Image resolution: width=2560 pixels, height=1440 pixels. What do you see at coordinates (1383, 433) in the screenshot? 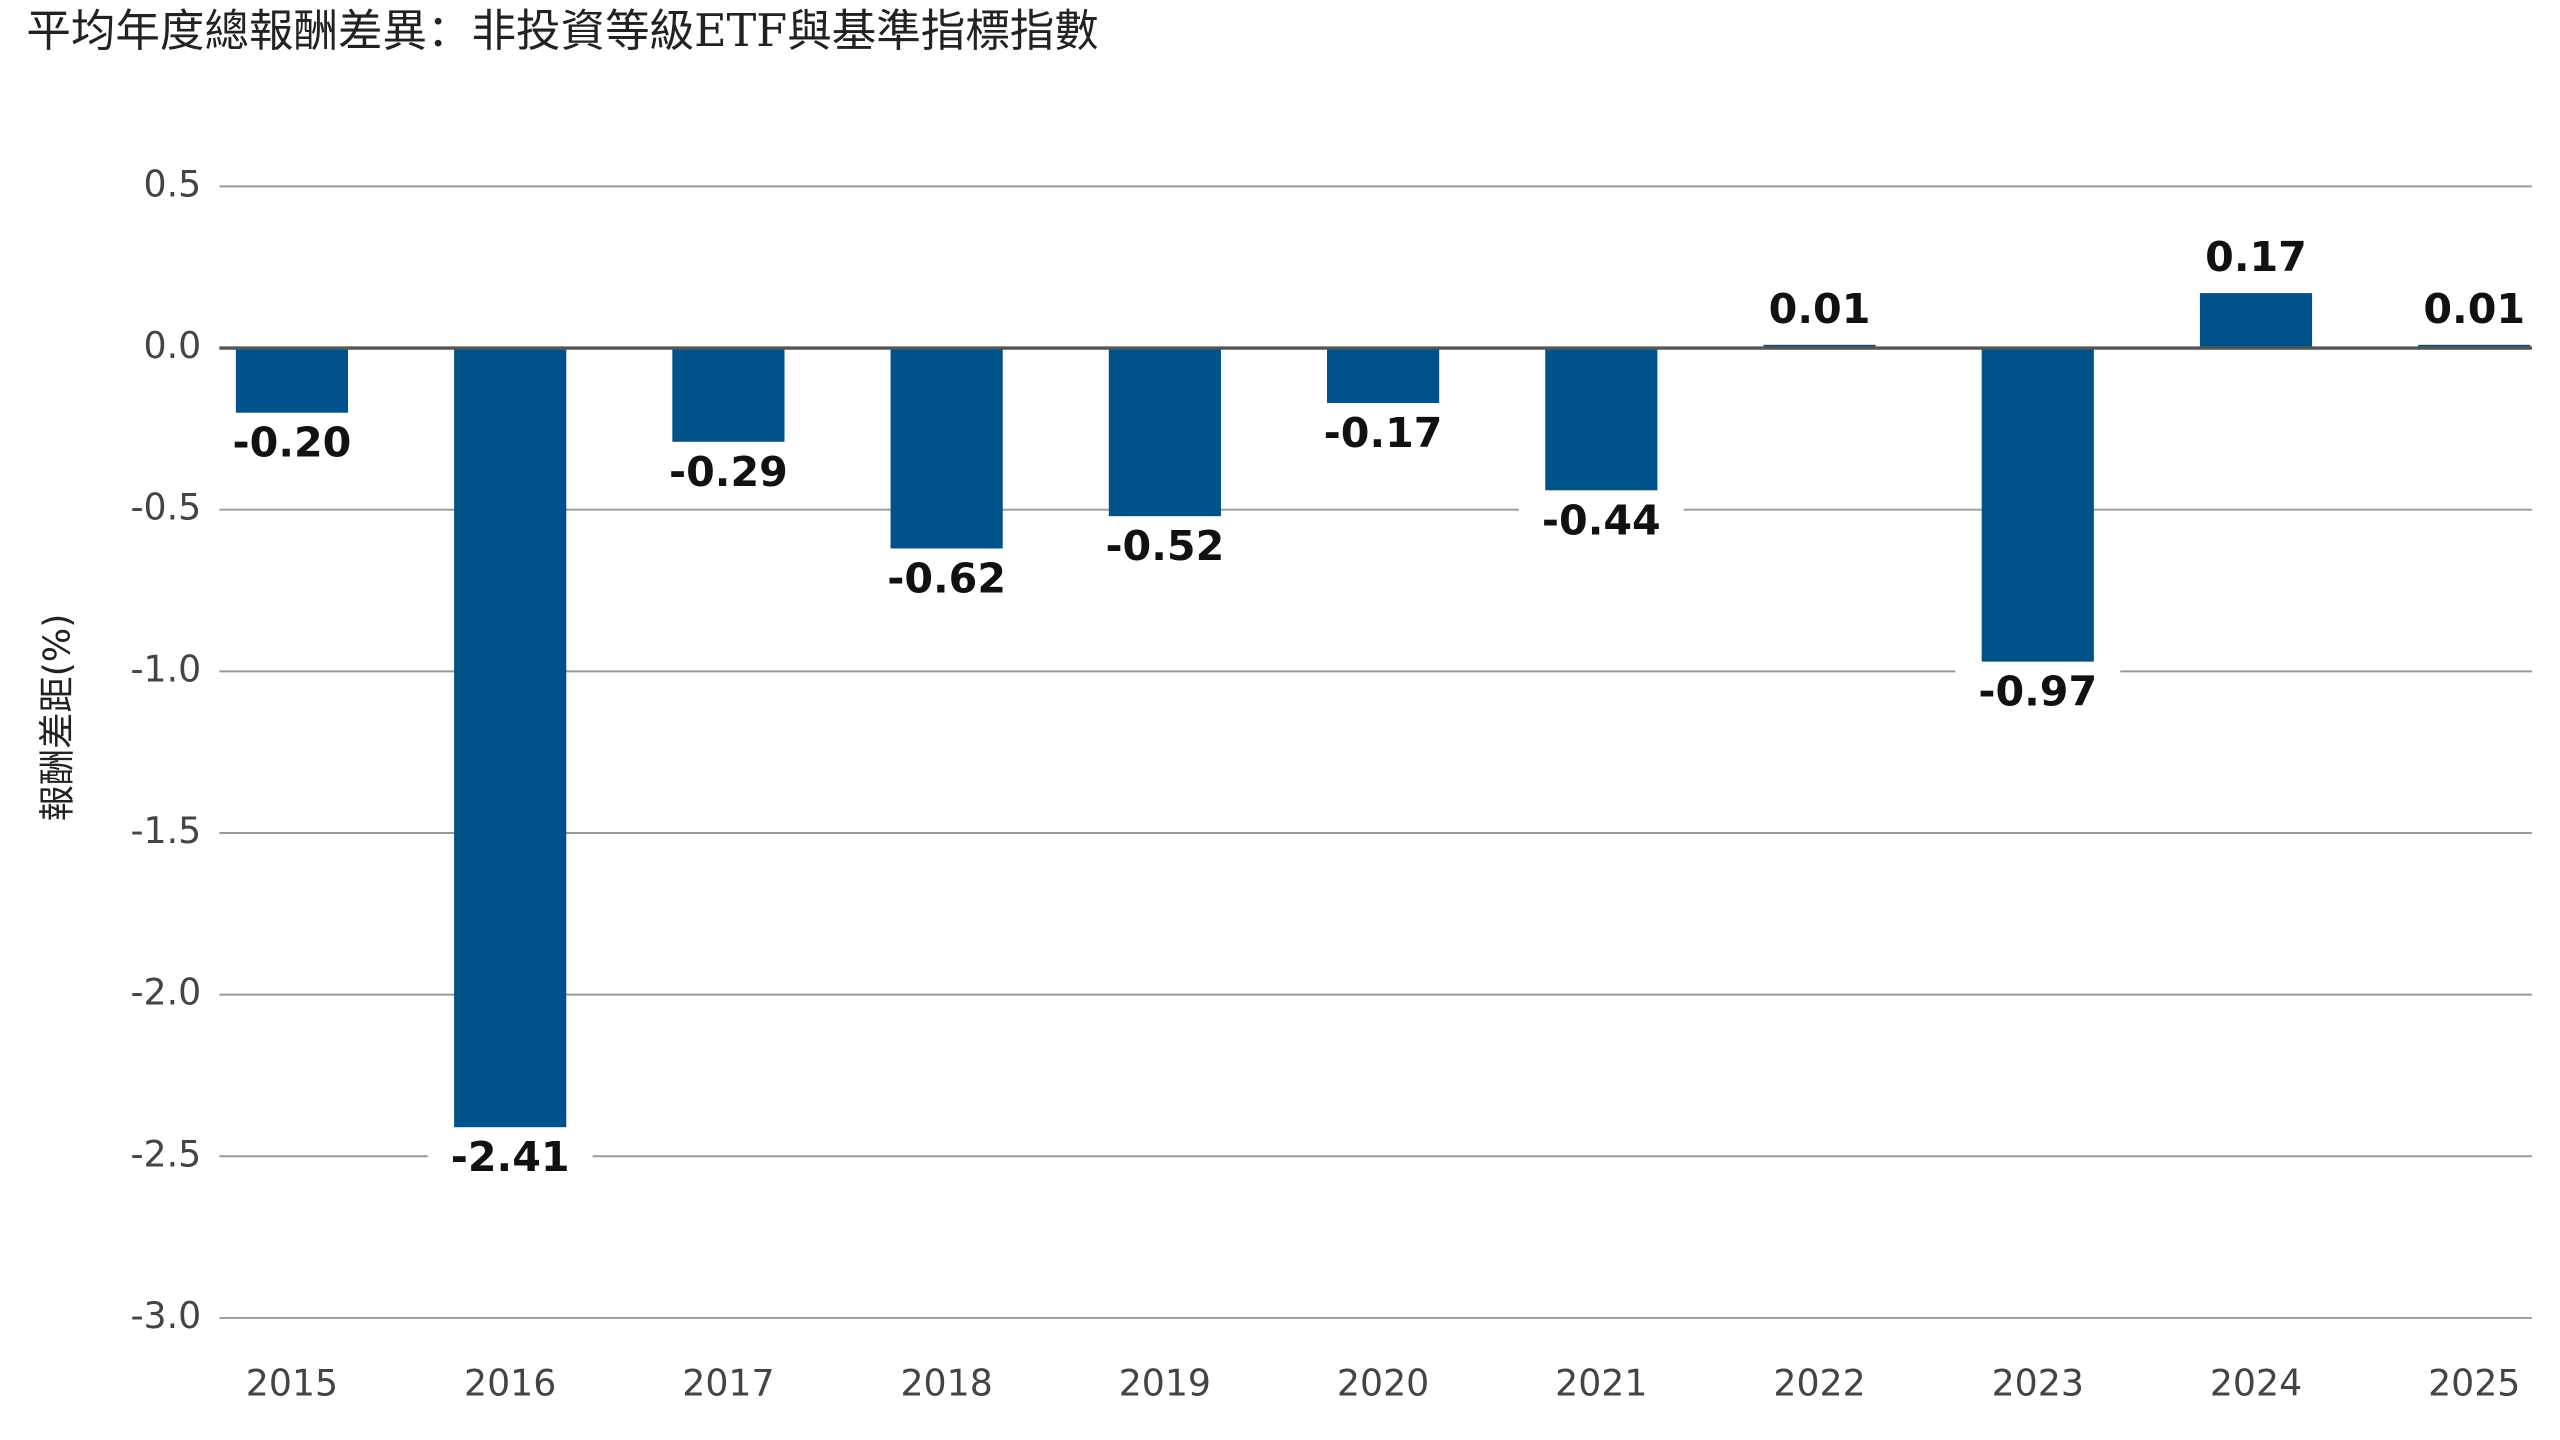
I see `data-label: -0.17` at bounding box center [1383, 433].